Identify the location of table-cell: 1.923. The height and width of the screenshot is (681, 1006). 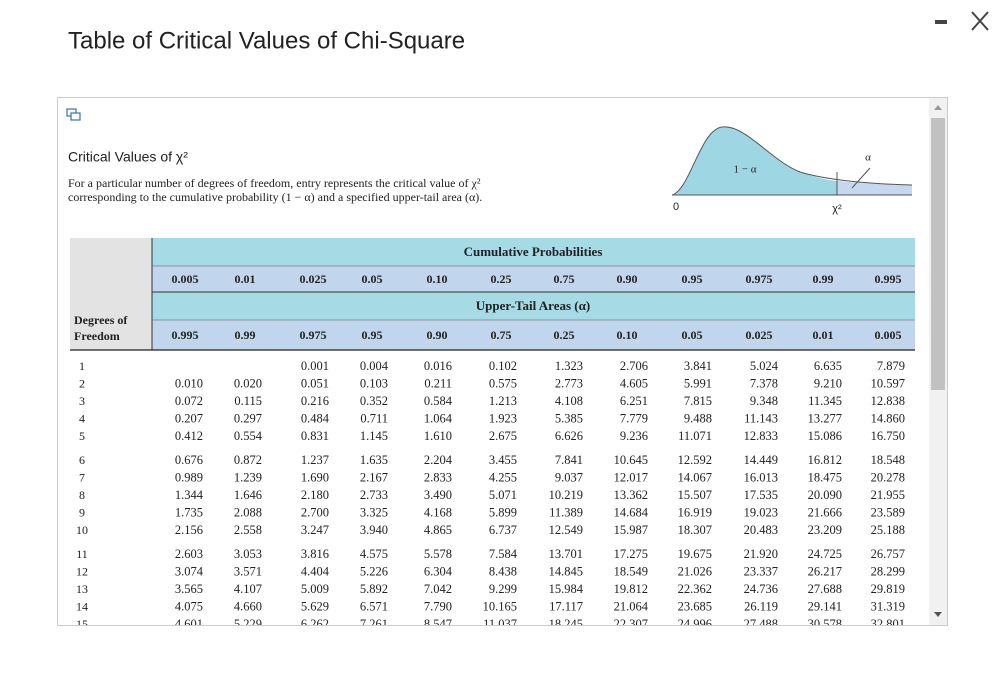
(503, 418).